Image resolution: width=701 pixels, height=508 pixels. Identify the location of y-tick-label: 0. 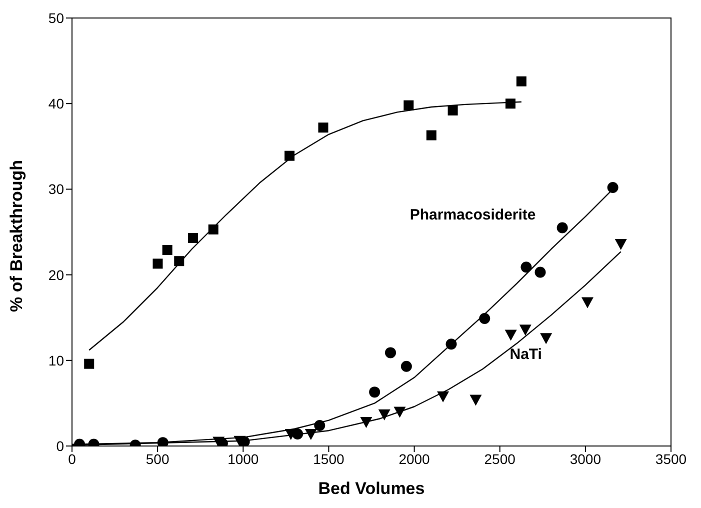
(60, 446).